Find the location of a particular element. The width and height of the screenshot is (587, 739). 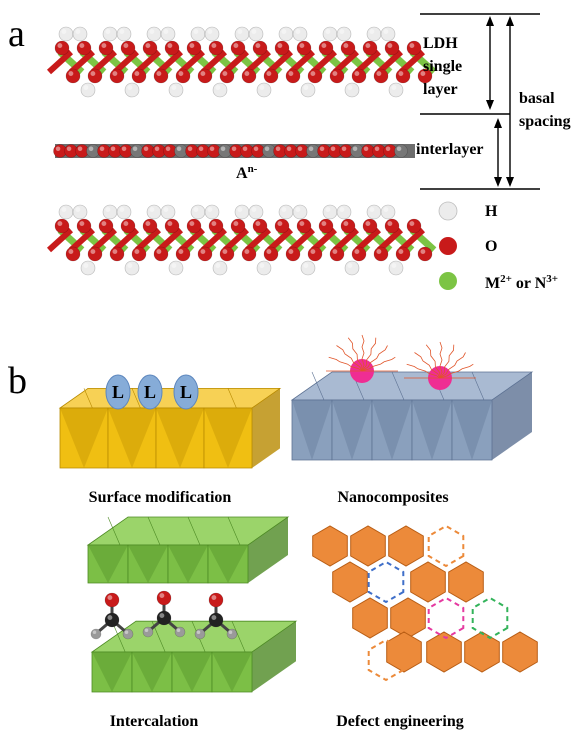

carbon-atom-2-highlight is located at coordinates (162, 615).